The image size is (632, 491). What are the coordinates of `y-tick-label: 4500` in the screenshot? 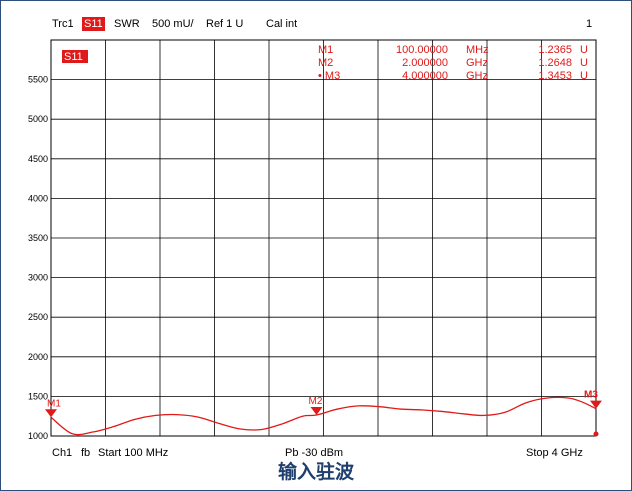 It's located at (38, 159).